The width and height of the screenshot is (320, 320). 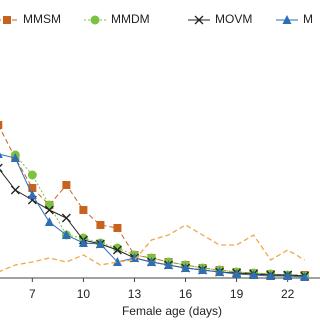 What do you see at coordinates (135, 294) in the screenshot?
I see `x-tick-label: 13` at bounding box center [135, 294].